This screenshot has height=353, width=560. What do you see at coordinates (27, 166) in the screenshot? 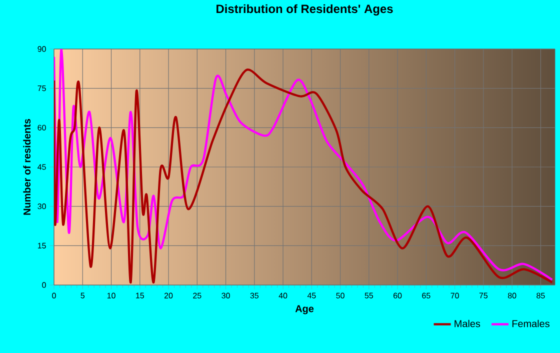
I see `y-axis-title: Number of residents` at bounding box center [27, 166].